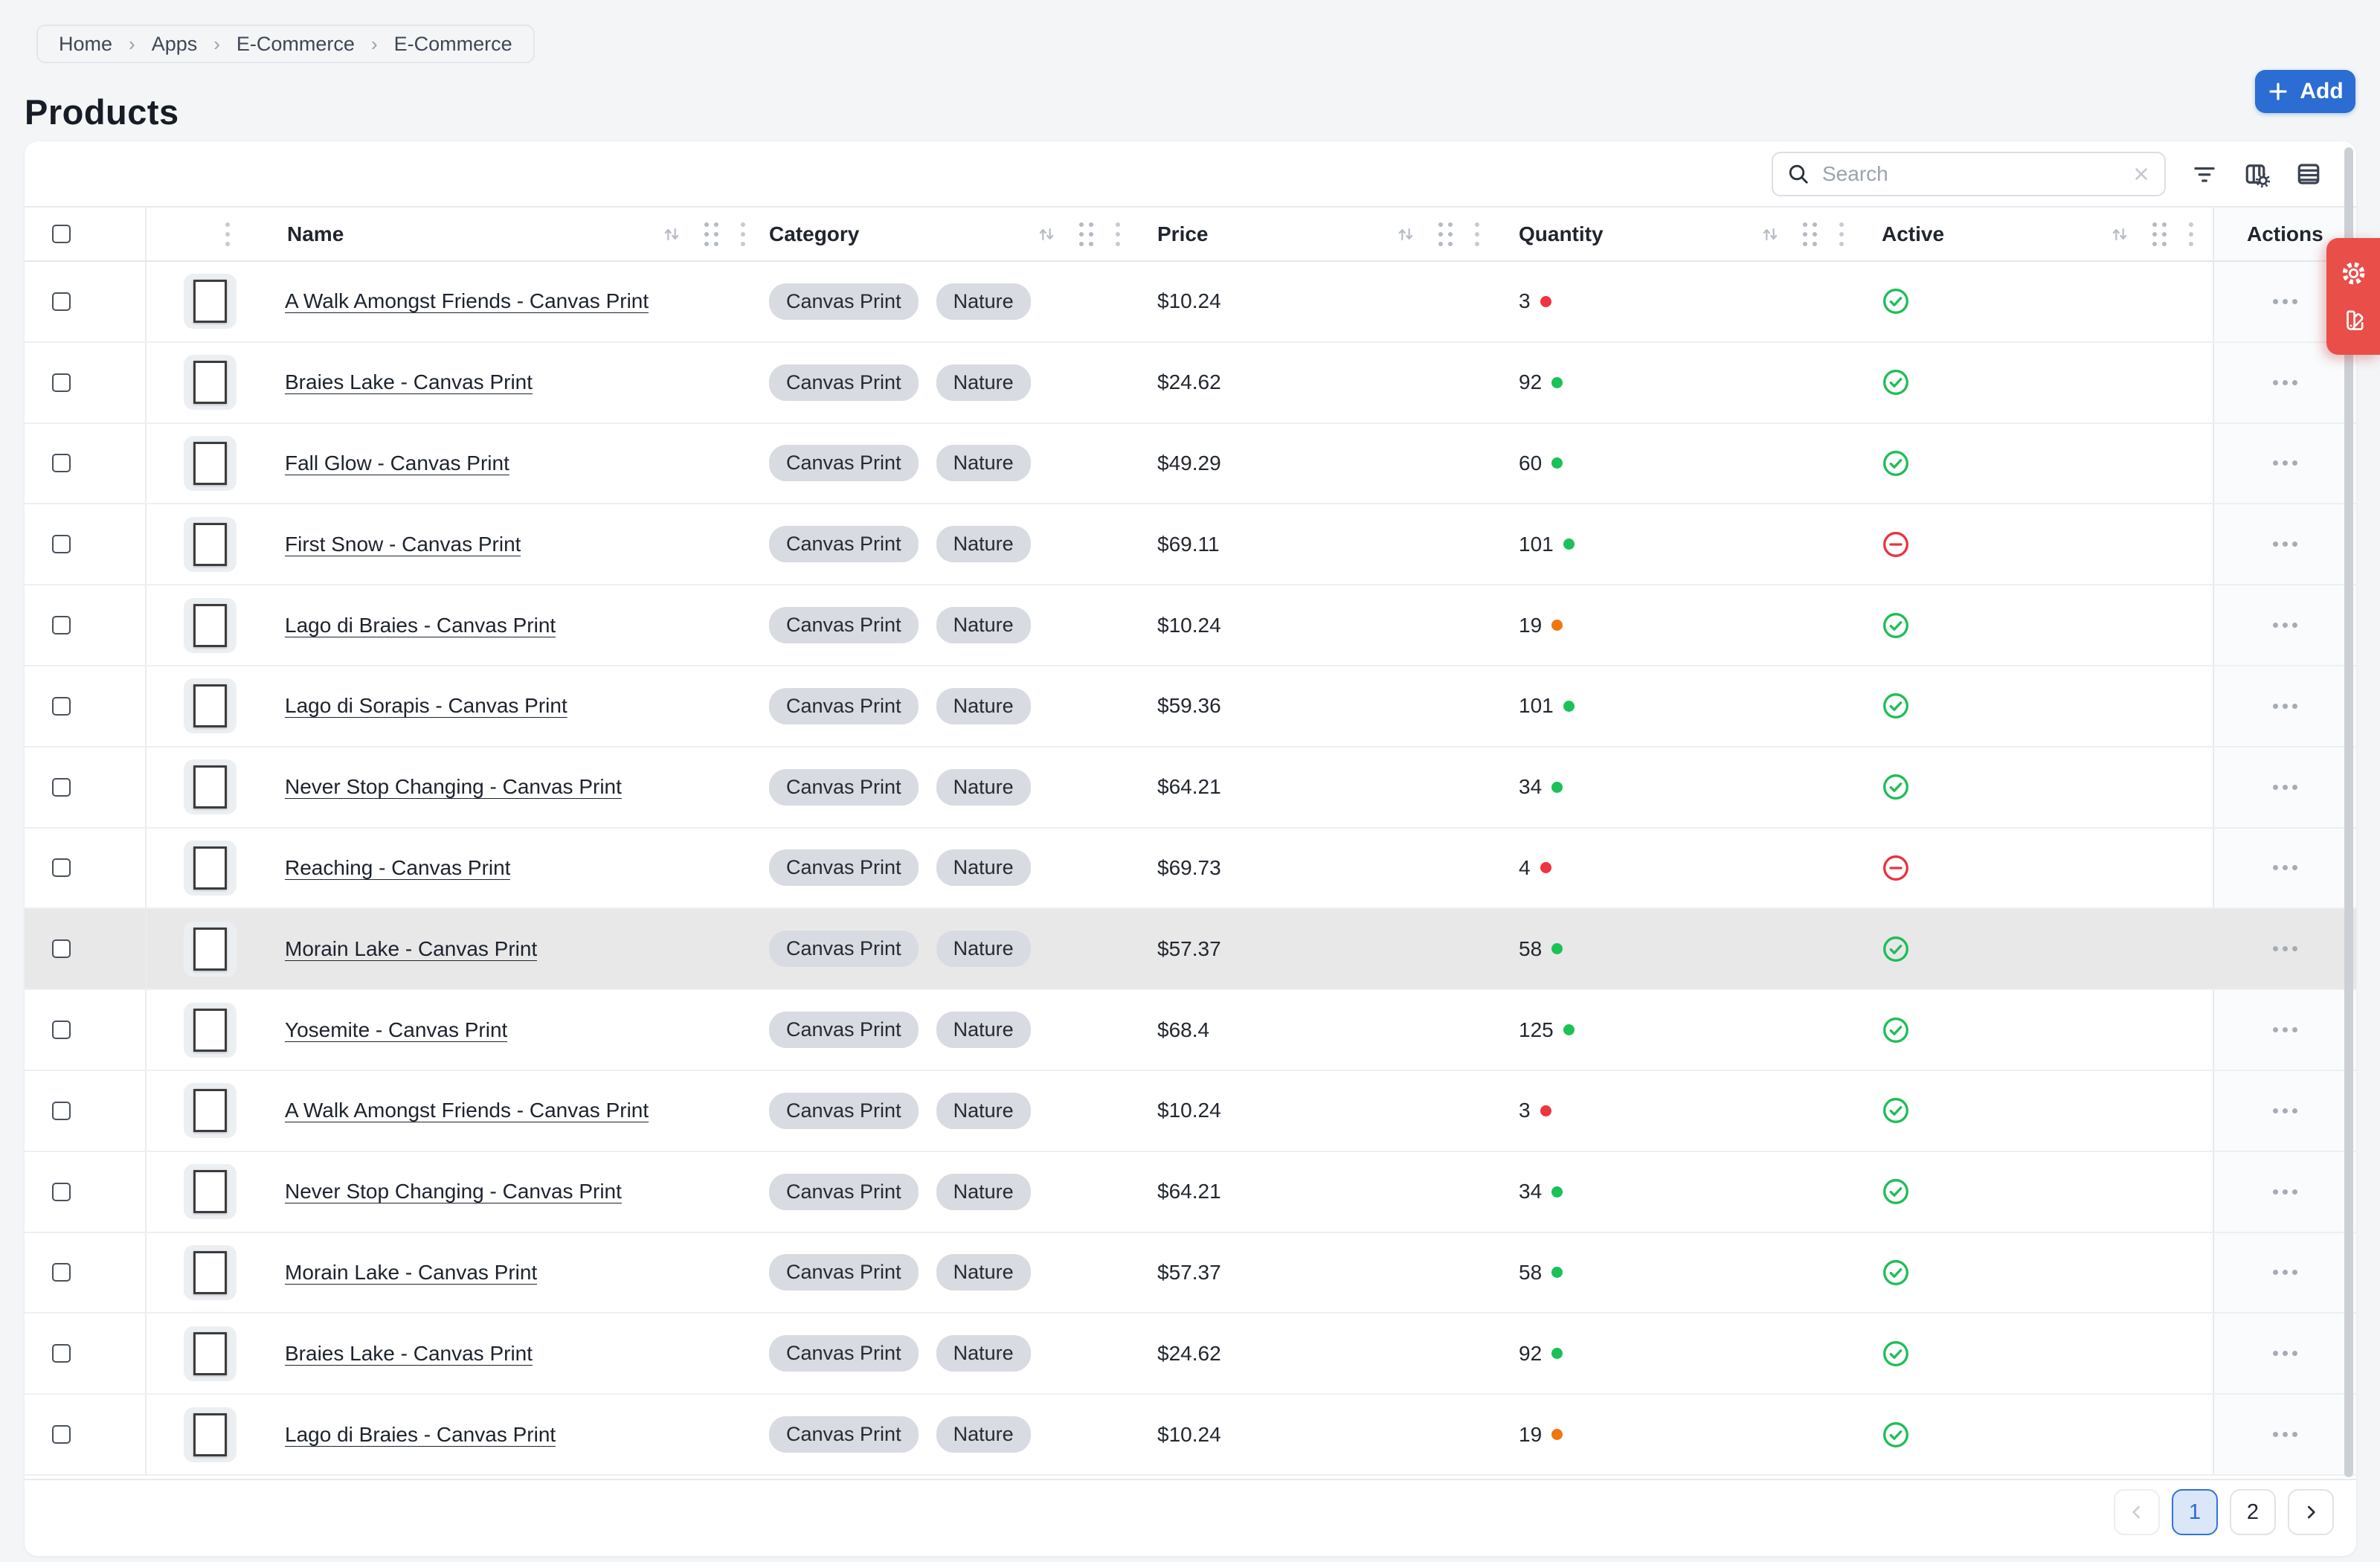  I want to click on product-name-link: First Snow - Canvas Print, so click(403, 544).